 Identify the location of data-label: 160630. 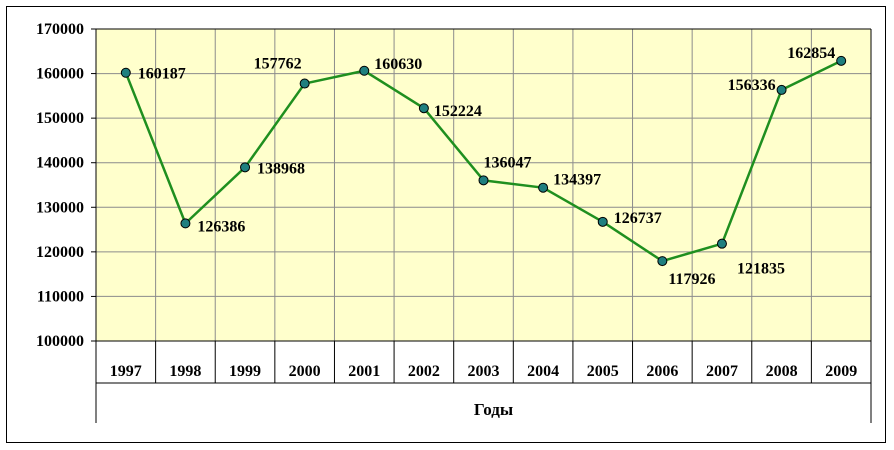
(398, 64).